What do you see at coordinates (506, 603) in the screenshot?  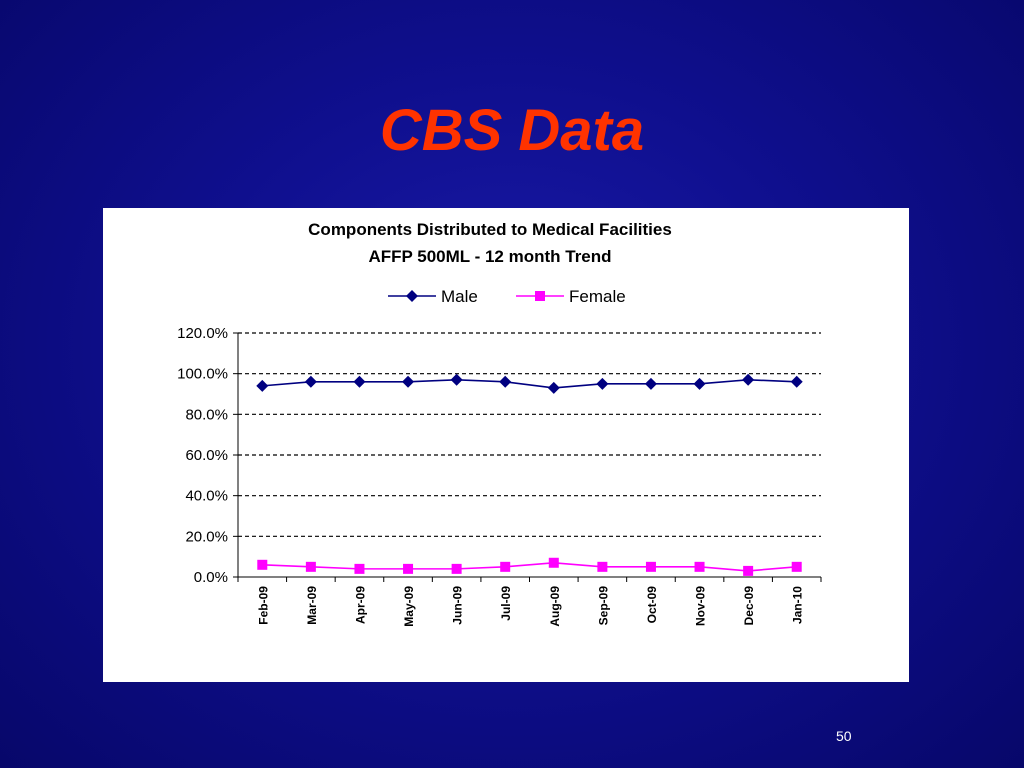 I see `x-tick-label: Jul-09` at bounding box center [506, 603].